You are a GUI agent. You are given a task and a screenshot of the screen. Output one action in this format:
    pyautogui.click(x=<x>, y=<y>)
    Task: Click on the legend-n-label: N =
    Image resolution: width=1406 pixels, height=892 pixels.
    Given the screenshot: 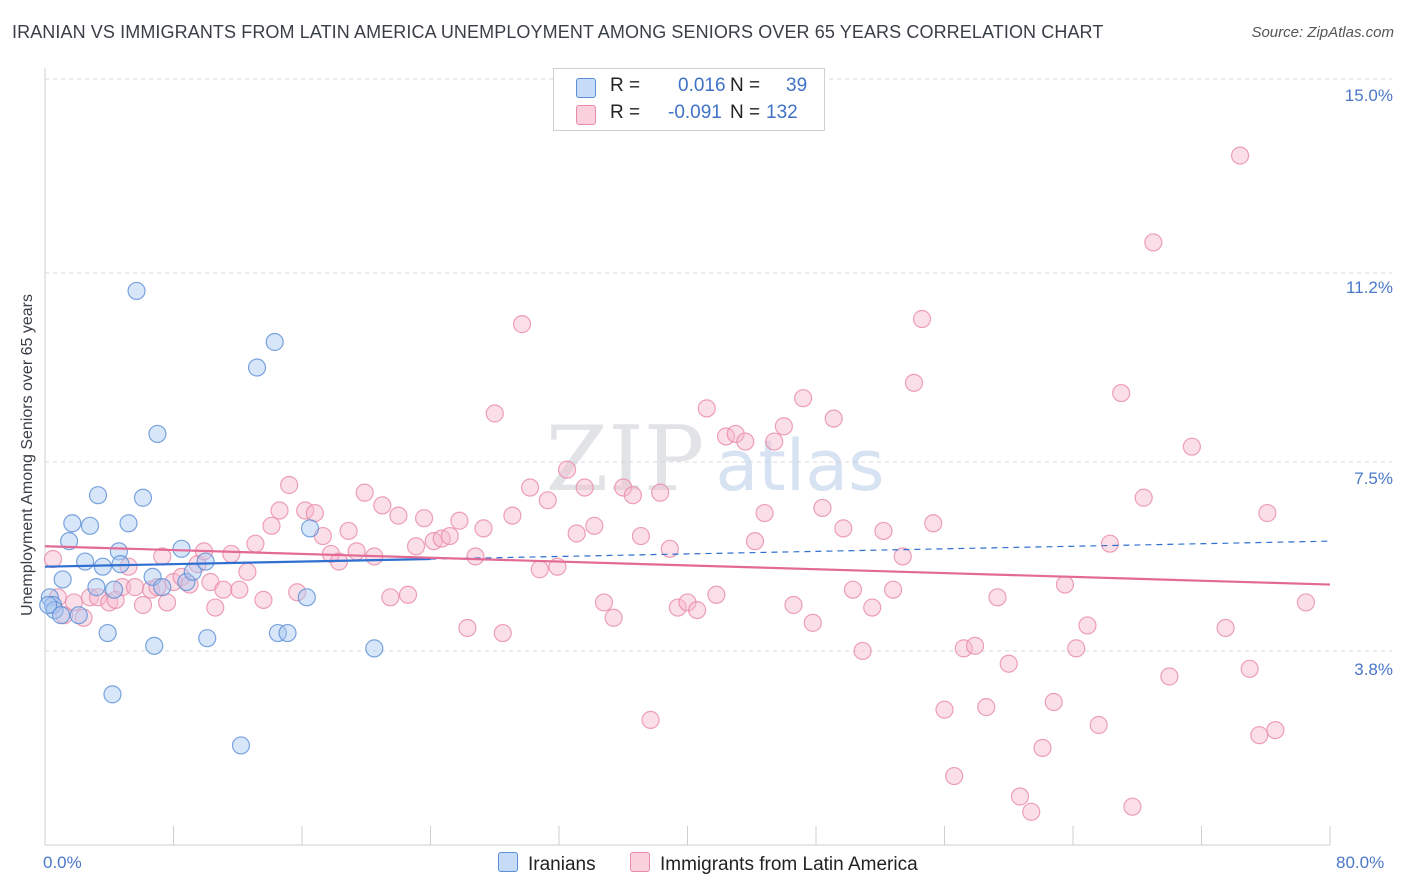 What is the action you would take?
    pyautogui.click(x=745, y=85)
    